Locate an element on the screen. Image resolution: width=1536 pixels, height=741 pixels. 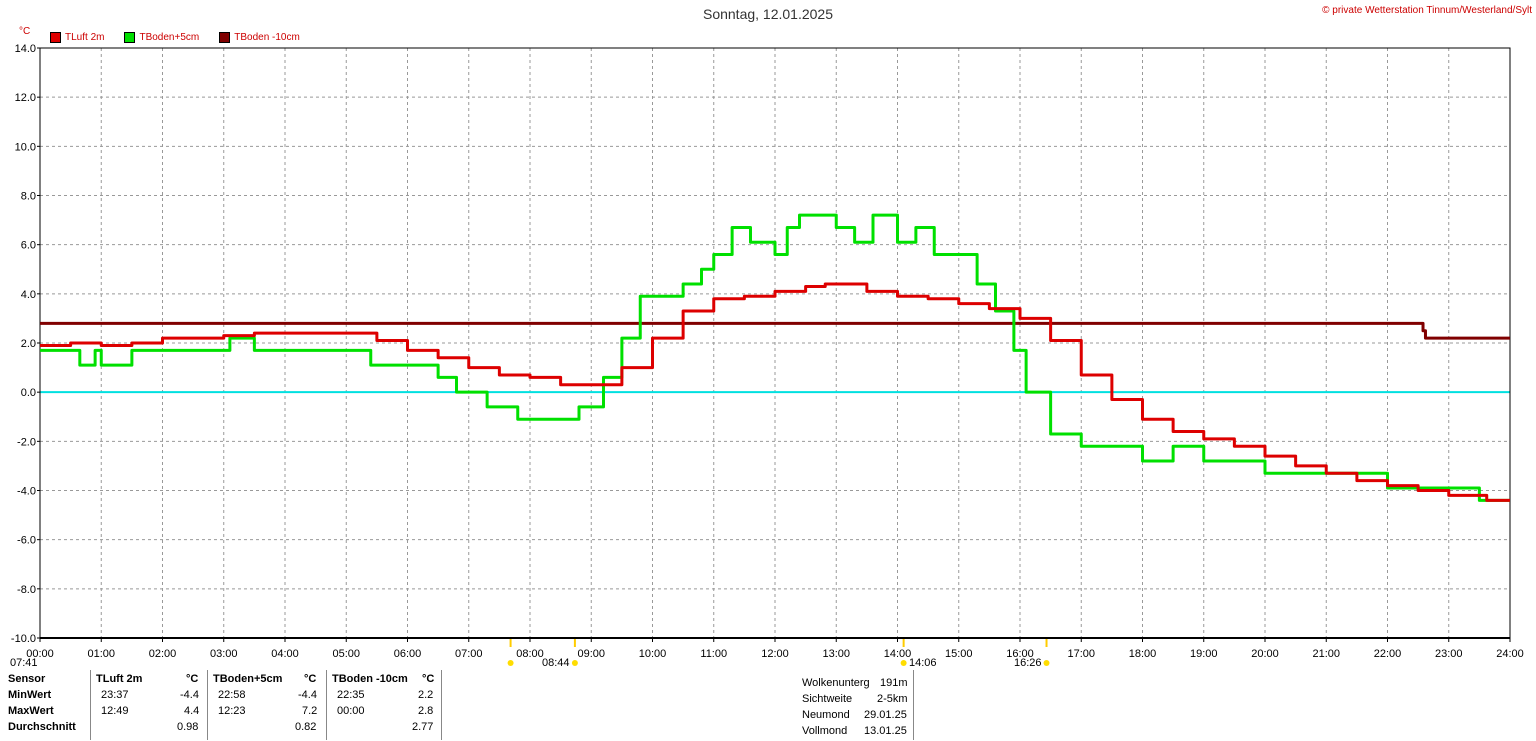
stats-tb10-avg-value: 2.77 is located at coordinates (423, 727).